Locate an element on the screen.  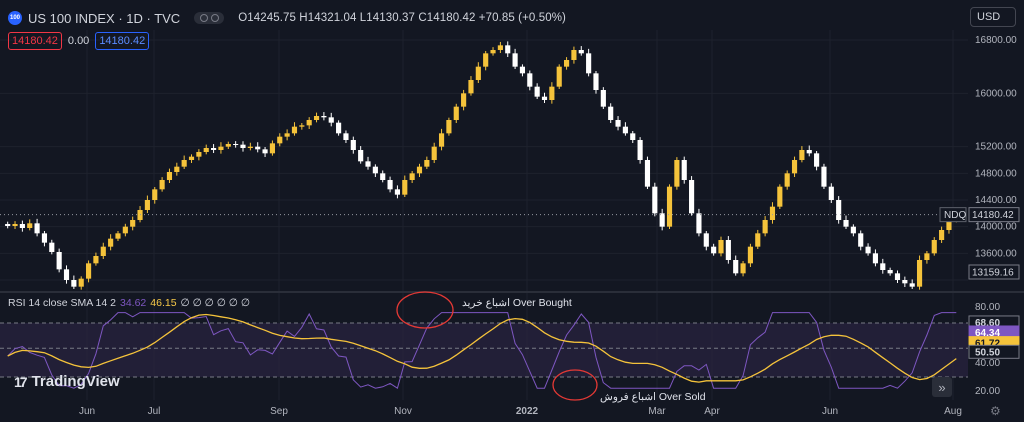
last-price-tag-box is located at coordinates (994, 215).